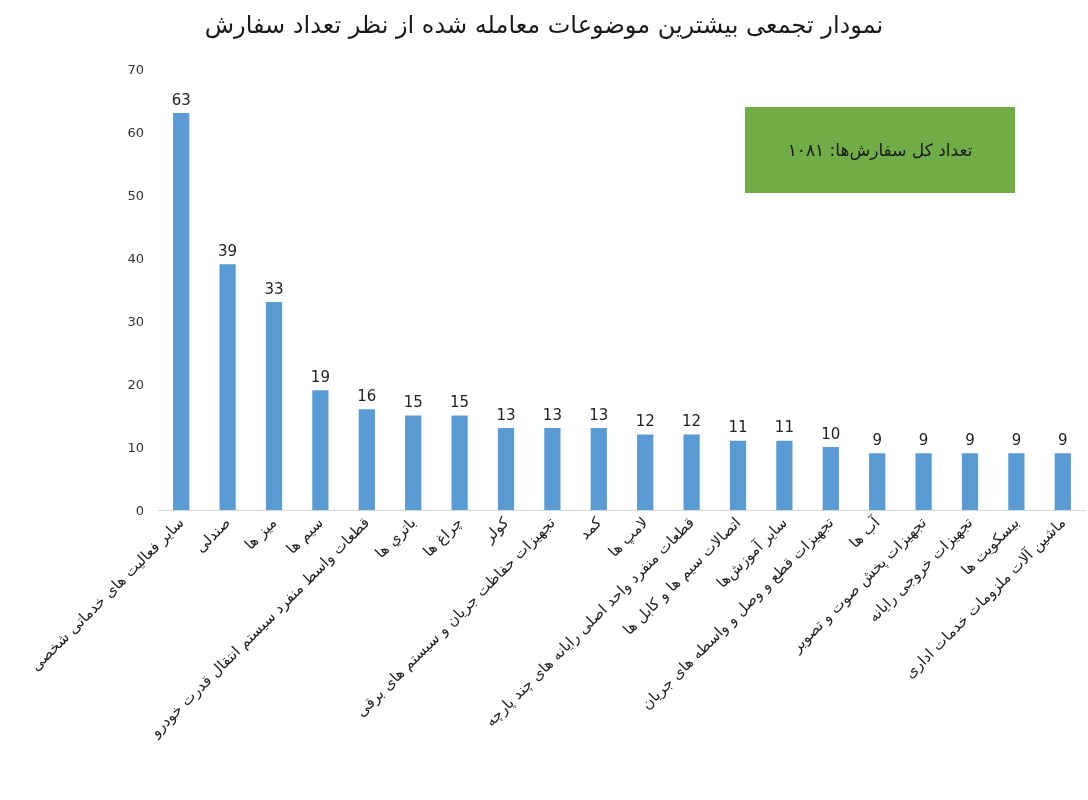  Describe the element at coordinates (135, 447) in the screenshot. I see `y-tick-label: 10` at that location.